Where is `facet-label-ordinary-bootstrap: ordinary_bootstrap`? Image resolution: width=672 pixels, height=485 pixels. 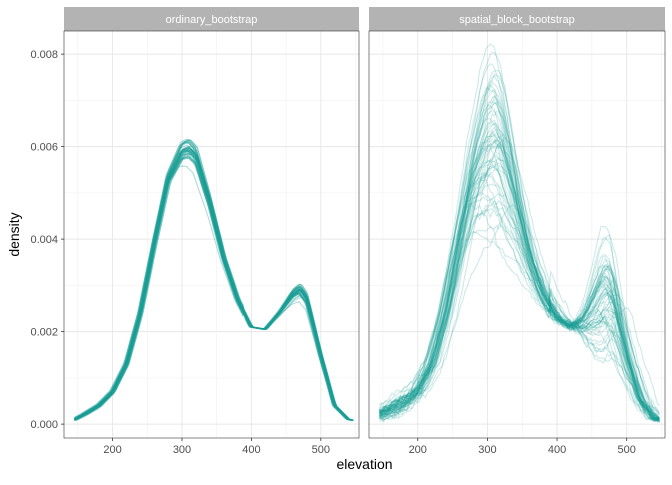
facet-label-ordinary-bootstrap: ordinary_bootstrap is located at coordinates (212, 20).